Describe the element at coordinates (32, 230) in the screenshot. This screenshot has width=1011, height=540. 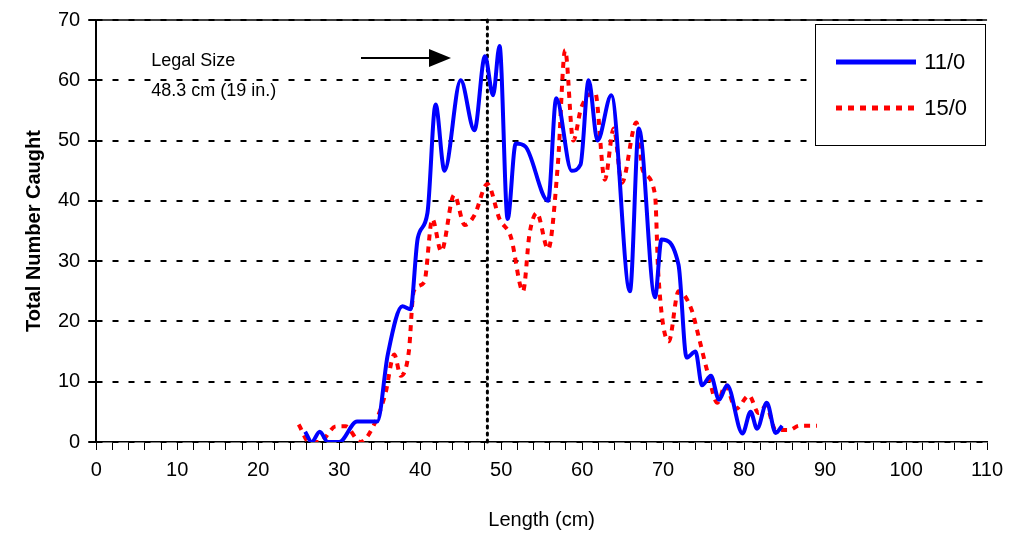
I see `y-axis-title: Total Number Caught` at that location.